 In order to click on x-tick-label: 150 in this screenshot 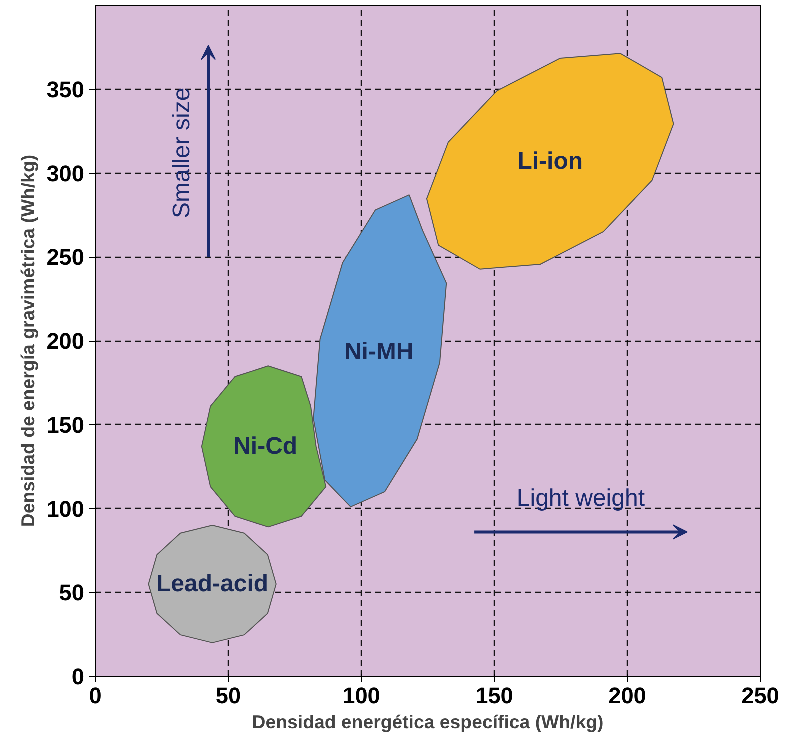, I will do `click(495, 695)`.